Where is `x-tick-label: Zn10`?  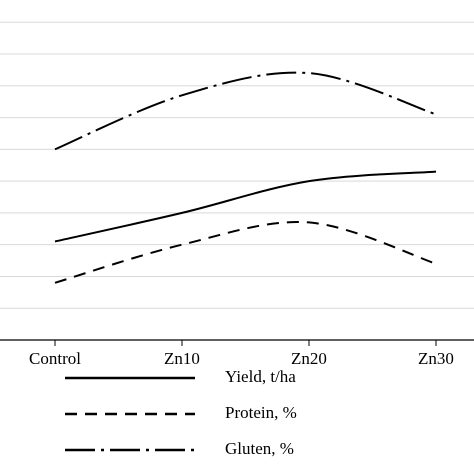 x-tick-label: Zn10 is located at coordinates (182, 358).